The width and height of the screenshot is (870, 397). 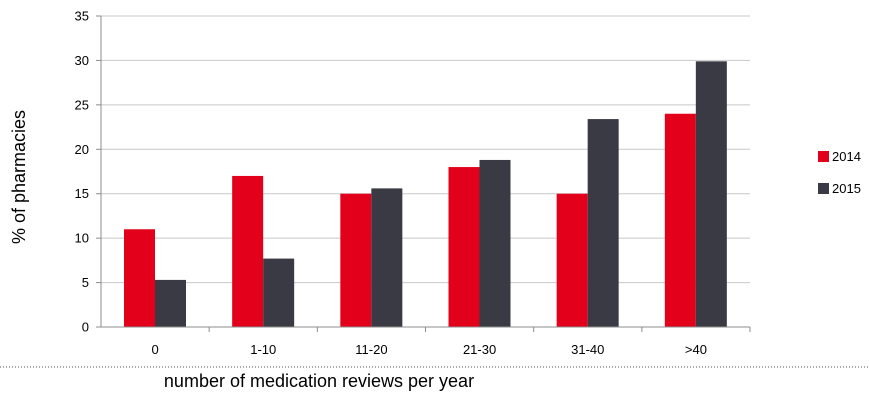 What do you see at coordinates (82, 104) in the screenshot?
I see `y-tick-label: 25` at bounding box center [82, 104].